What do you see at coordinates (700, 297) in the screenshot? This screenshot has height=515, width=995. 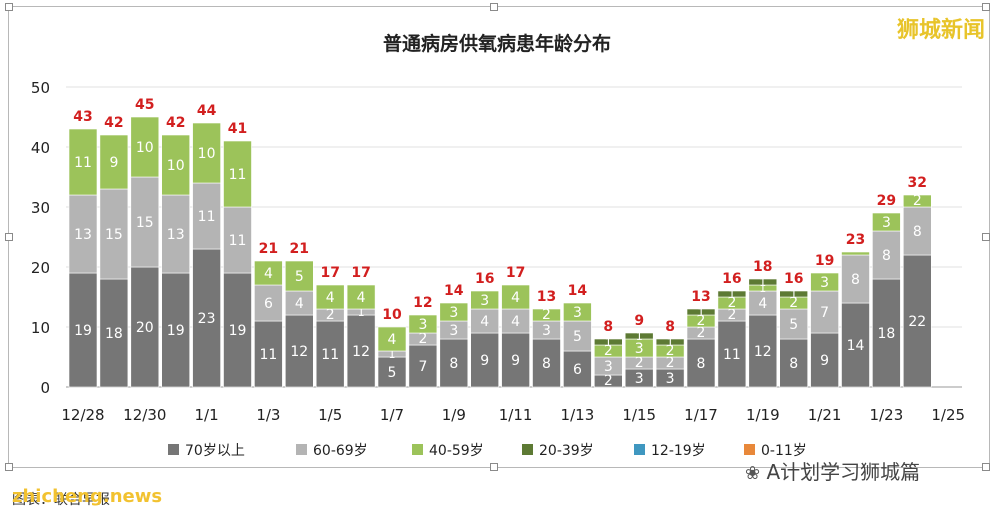 I see `bar-total-label: 13` at bounding box center [700, 297].